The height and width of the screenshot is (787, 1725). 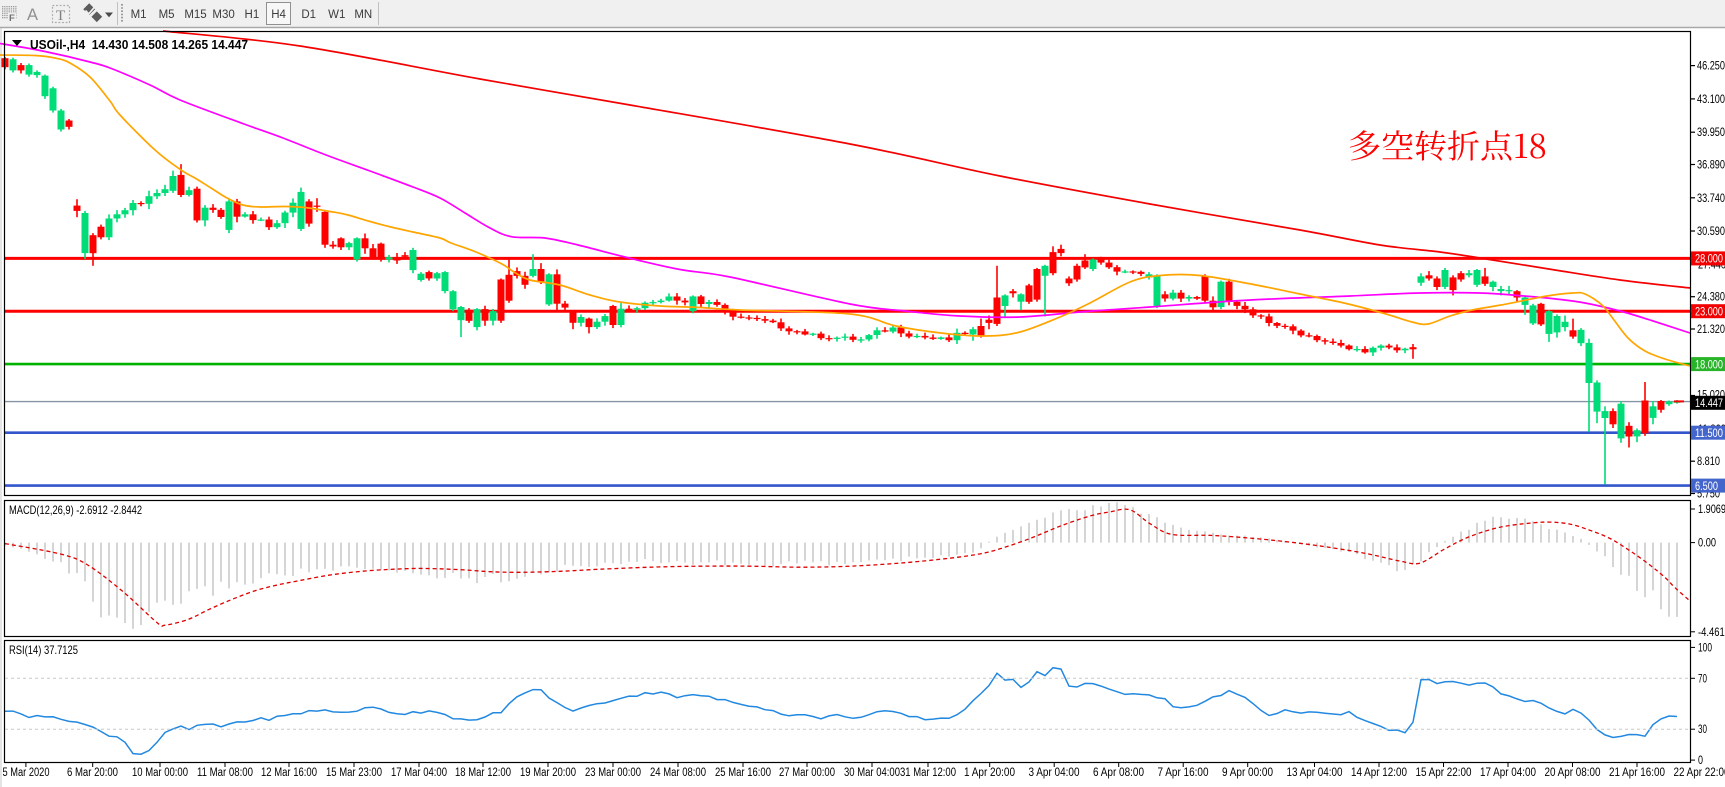 What do you see at coordinates (26, 773) in the screenshot?
I see `svg-text: 5 Mar 2020` at bounding box center [26, 773].